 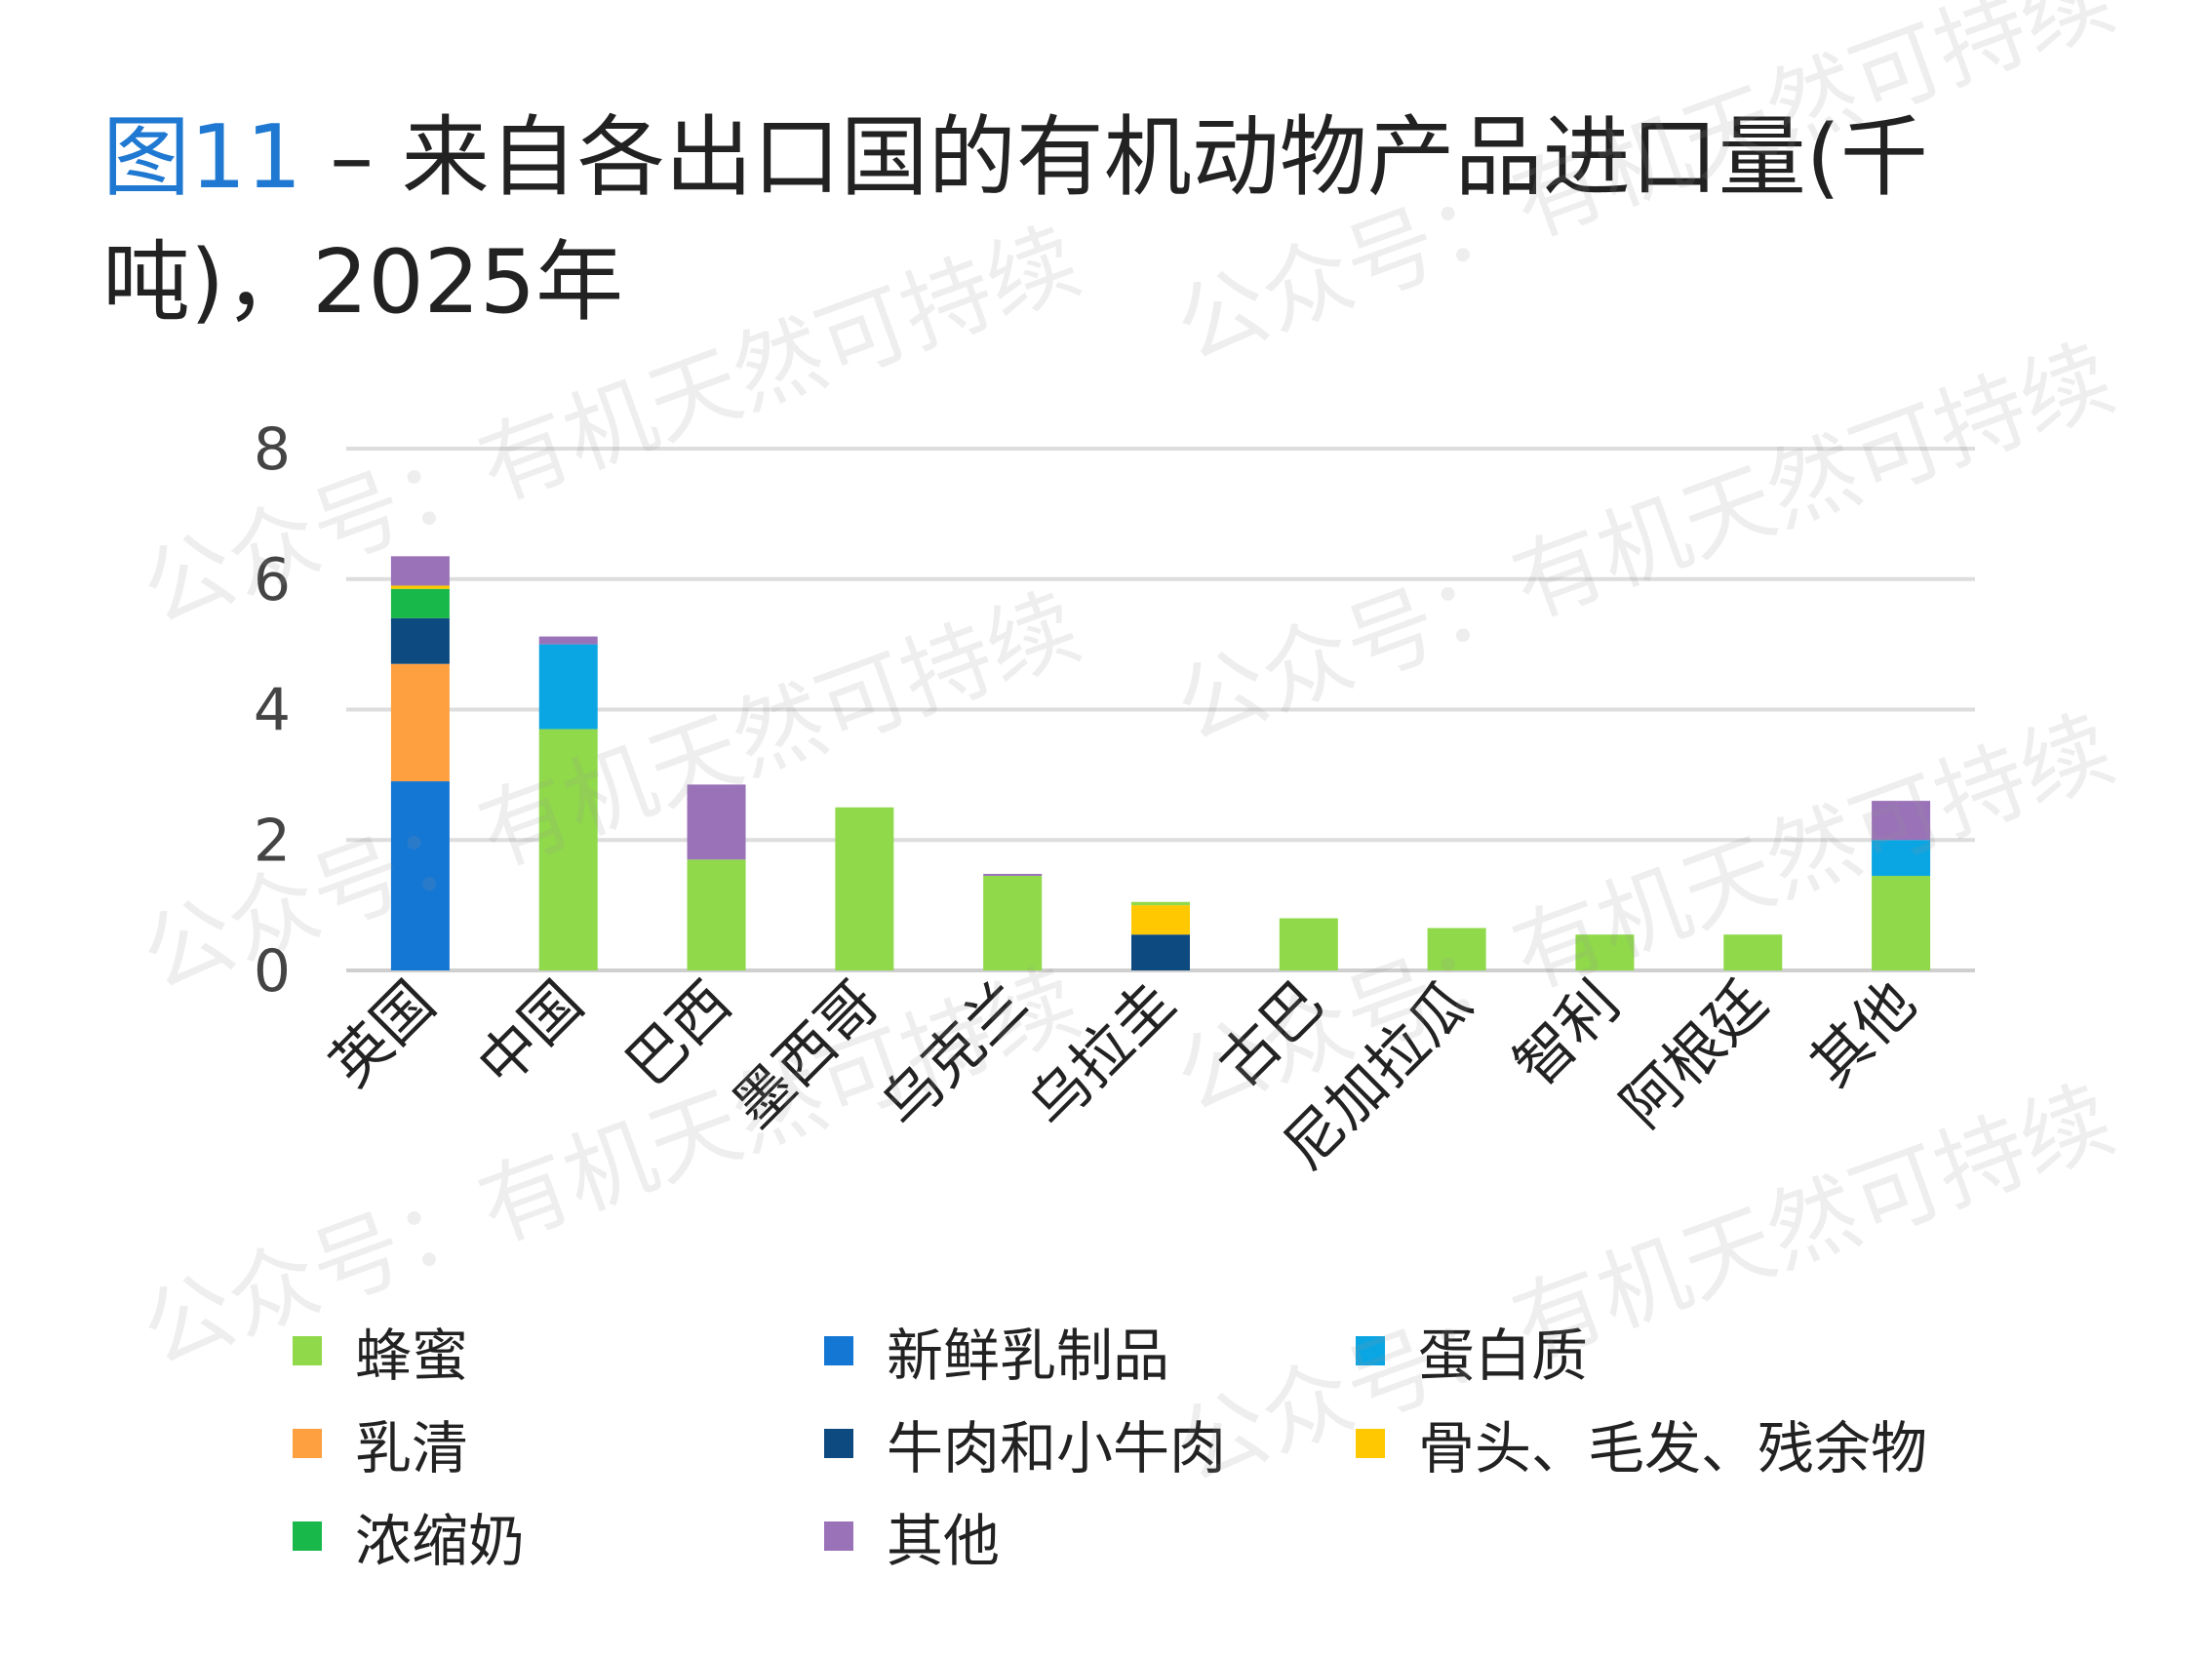 What do you see at coordinates (1567, 1033) in the screenshot?
I see `category-label: 智利` at bounding box center [1567, 1033].